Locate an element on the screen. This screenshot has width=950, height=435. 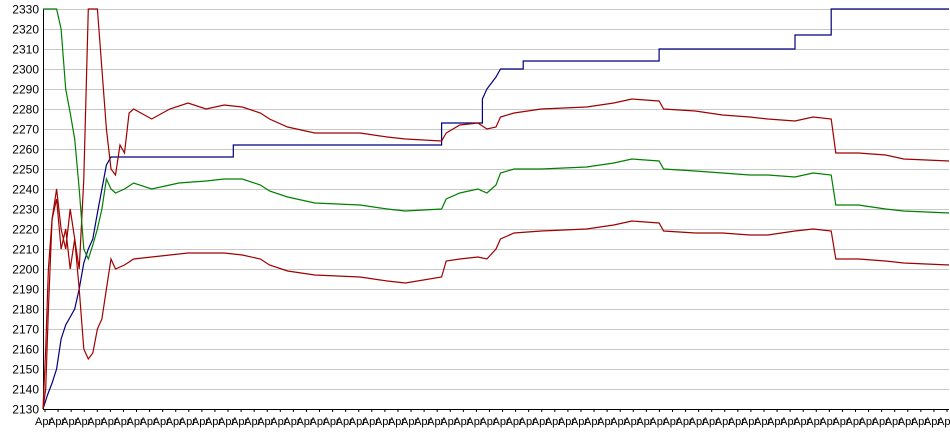
y-tick-label: 2210 is located at coordinates (25, 250).